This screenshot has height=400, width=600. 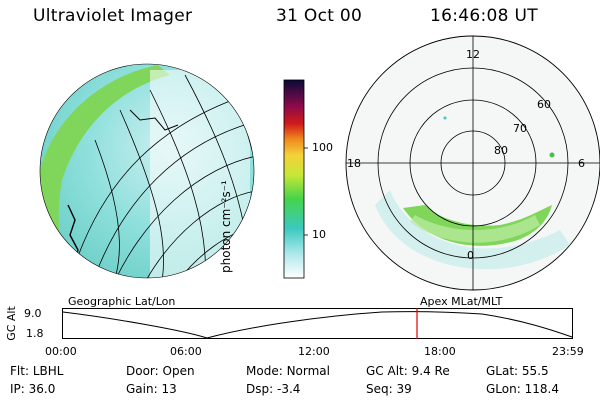 I want to click on info-gc-alt: GC Alt: 9.4 Re, so click(x=408, y=371).